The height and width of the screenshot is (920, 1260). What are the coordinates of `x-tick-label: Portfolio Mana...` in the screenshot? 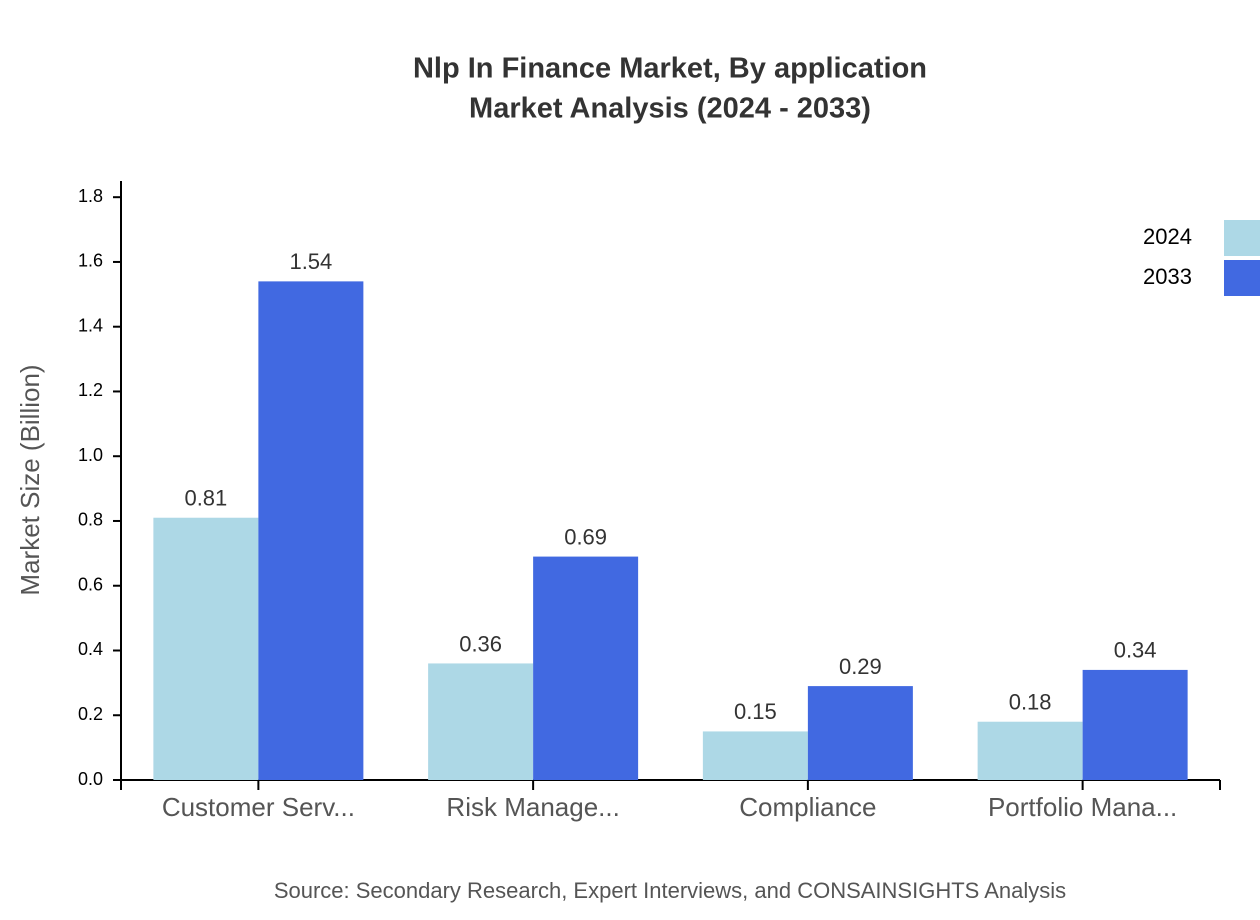 It's located at (1082, 807).